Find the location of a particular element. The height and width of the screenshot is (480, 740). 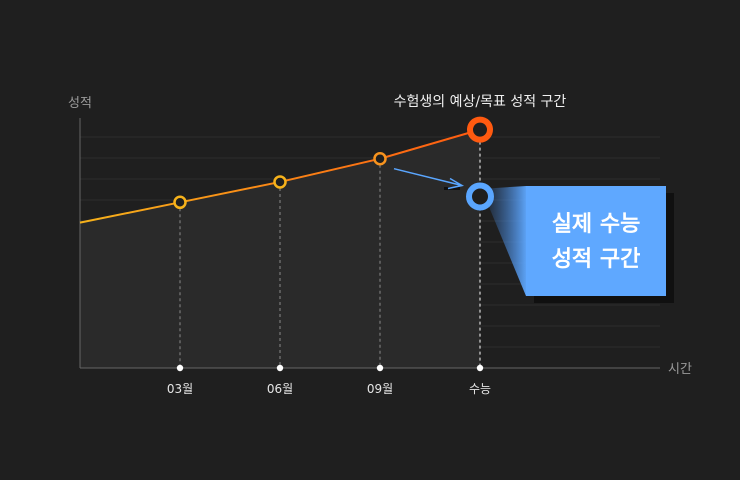

callout-box is located at coordinates (596, 241).